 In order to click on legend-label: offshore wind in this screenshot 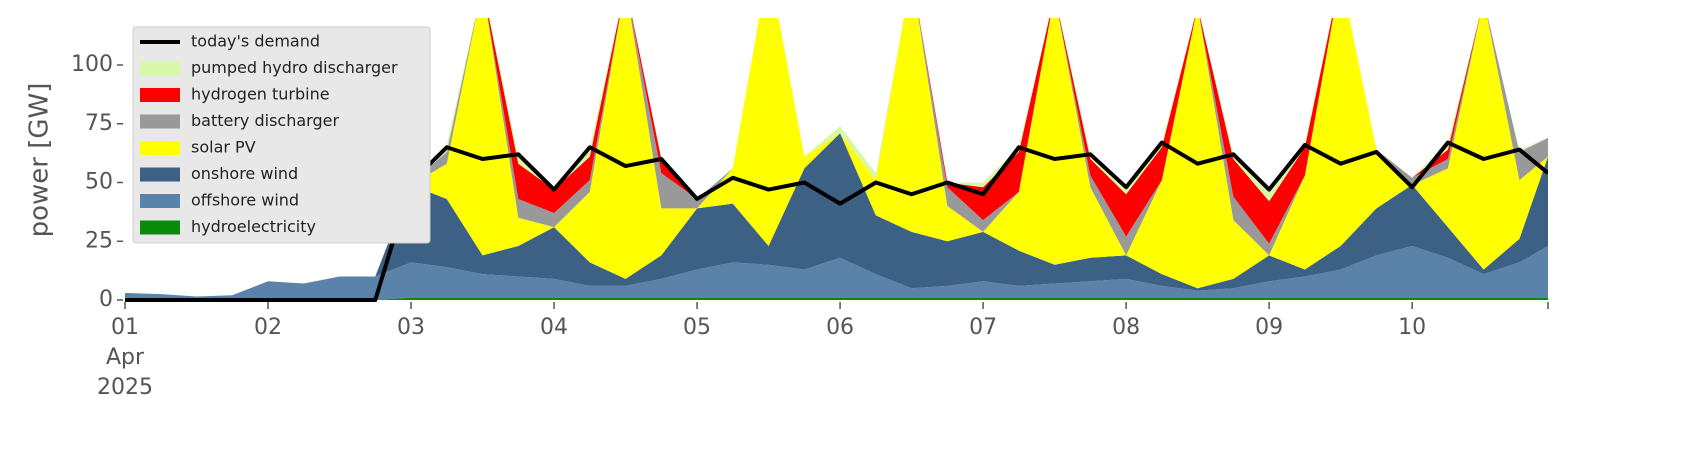, I will do `click(245, 200)`.